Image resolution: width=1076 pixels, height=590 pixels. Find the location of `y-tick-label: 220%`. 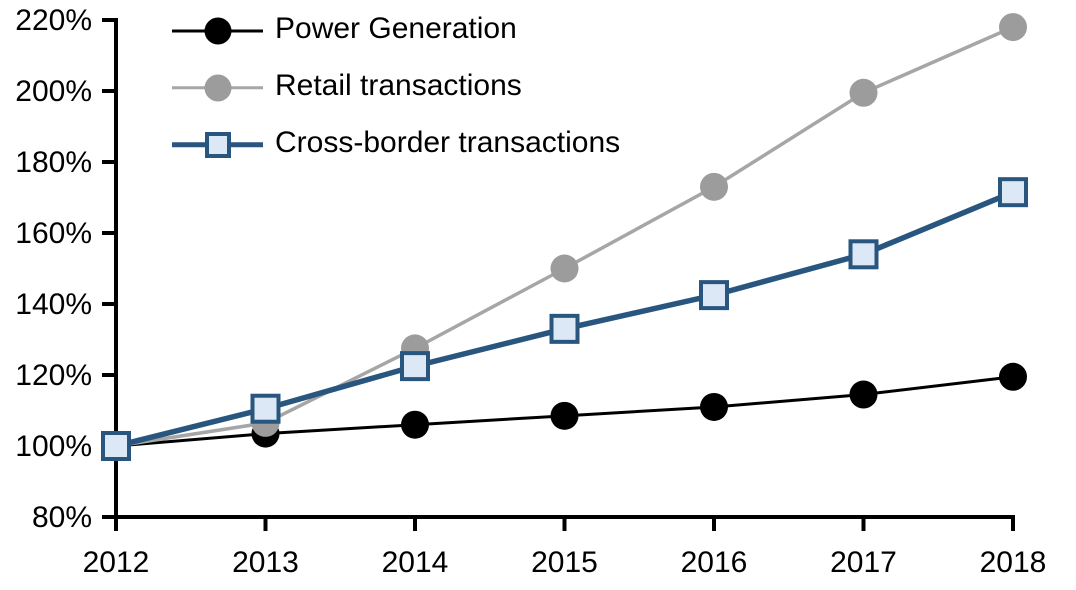

y-tick-label: 220% is located at coordinates (53, 20).